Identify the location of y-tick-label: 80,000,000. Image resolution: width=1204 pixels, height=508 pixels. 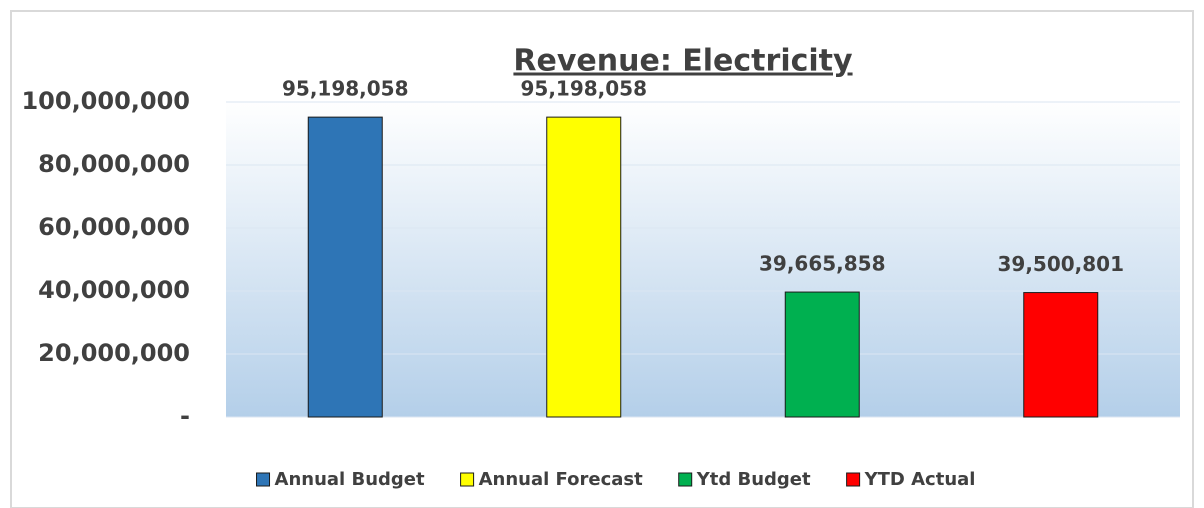
(114, 164).